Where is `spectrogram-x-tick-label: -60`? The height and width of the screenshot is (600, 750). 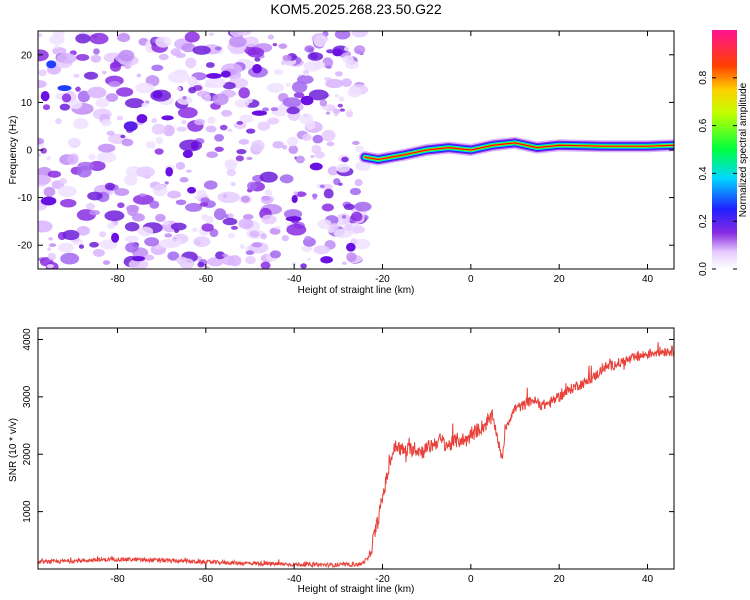
spectrogram-x-tick-label: -60 is located at coordinates (206, 279).